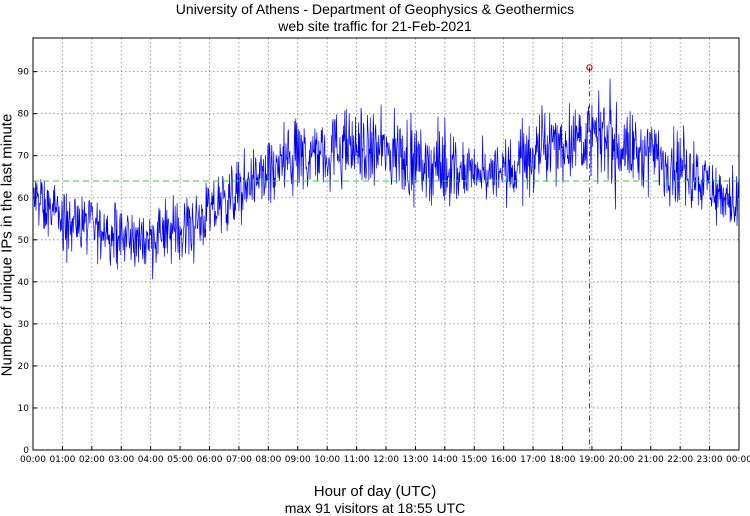 Image resolution: width=750 pixels, height=516 pixels. What do you see at coordinates (533, 460) in the screenshot?
I see `x-tick-label: 17:00` at bounding box center [533, 460].